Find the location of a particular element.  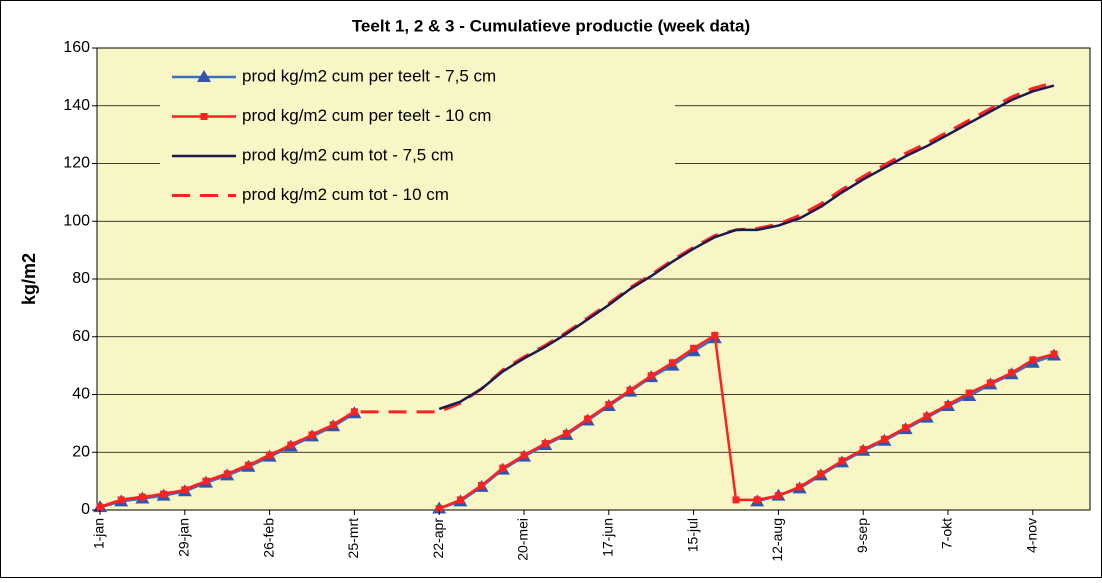

x-tick-label: 29-jan is located at coordinates (184, 537).